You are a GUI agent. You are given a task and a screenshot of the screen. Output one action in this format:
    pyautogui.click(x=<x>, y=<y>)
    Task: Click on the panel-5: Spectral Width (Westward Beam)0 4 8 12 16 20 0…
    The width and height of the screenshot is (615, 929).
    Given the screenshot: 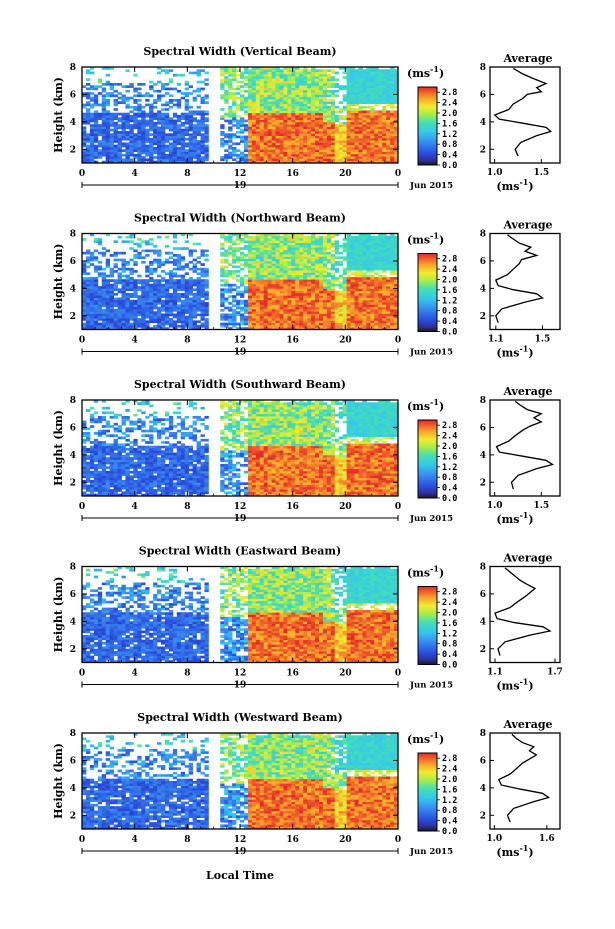 What is the action you would take?
    pyautogui.click(x=306, y=785)
    